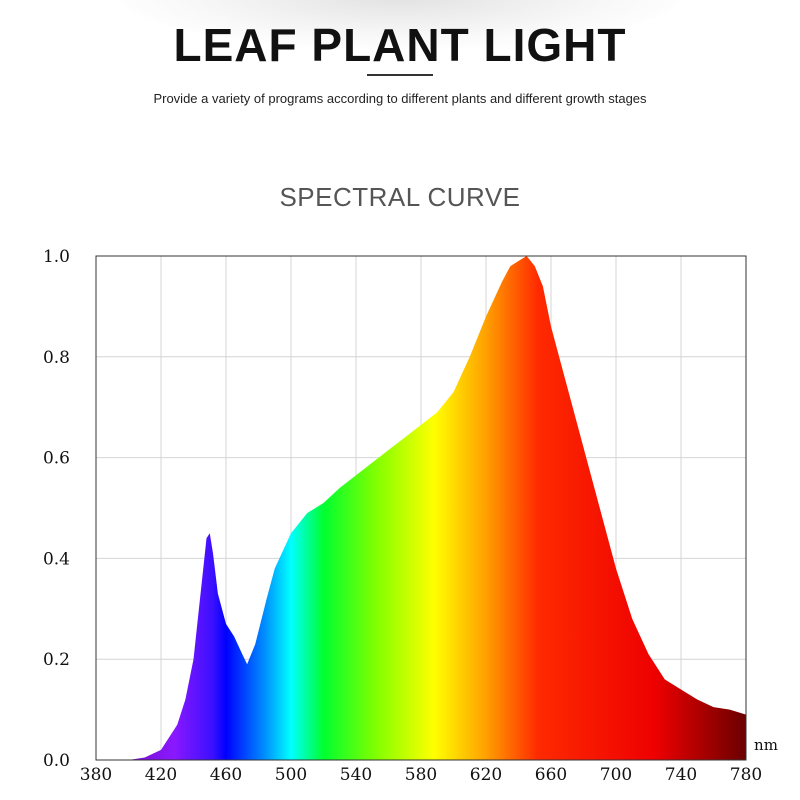 Image resolution: width=800 pixels, height=800 pixels. What do you see at coordinates (681, 775) in the screenshot?
I see `x-tick-label: 740` at bounding box center [681, 775].